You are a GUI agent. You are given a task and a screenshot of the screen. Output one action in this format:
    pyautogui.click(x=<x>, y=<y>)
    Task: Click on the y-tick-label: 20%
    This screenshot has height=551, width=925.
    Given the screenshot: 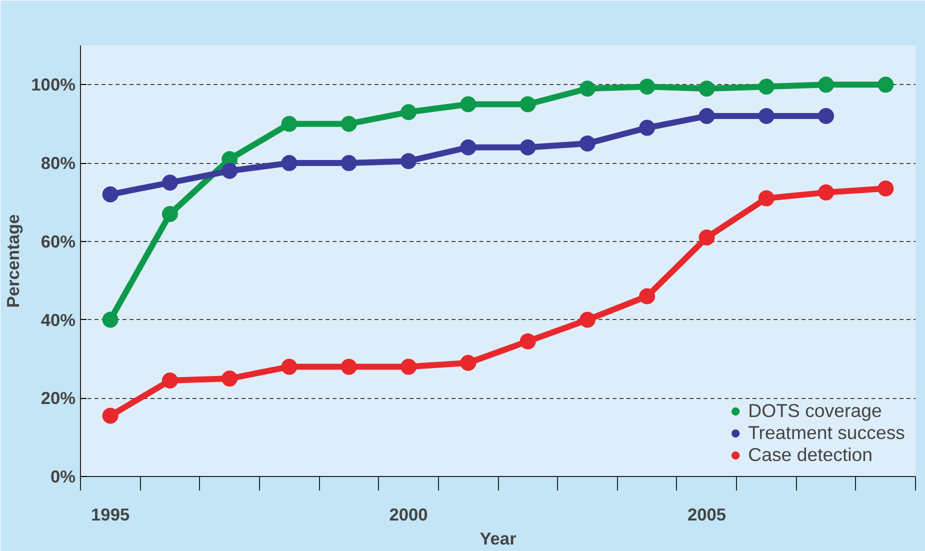 What is the action you would take?
    pyautogui.click(x=58, y=398)
    